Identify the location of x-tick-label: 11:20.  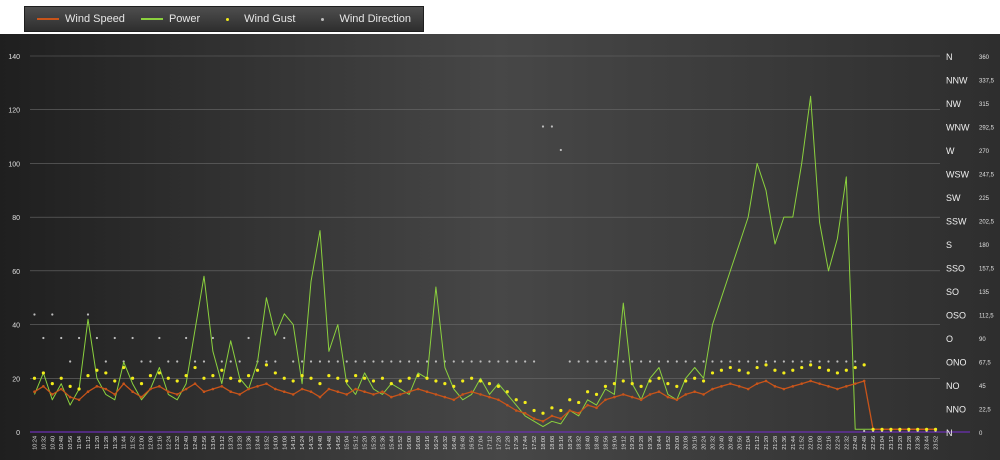
(98, 442).